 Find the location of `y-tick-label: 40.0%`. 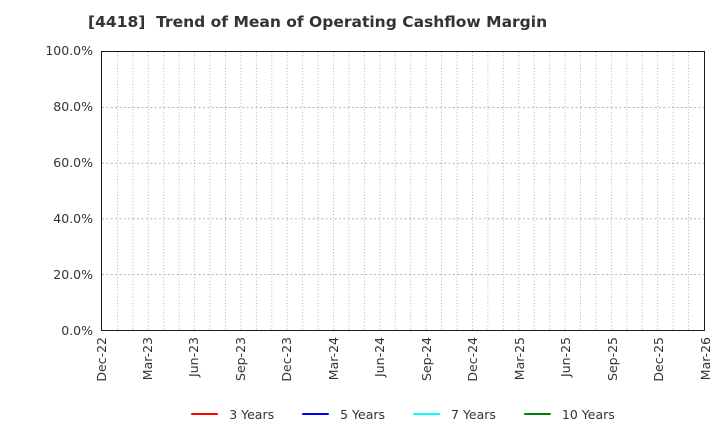

y-tick-label: 40.0% is located at coordinates (73, 218).